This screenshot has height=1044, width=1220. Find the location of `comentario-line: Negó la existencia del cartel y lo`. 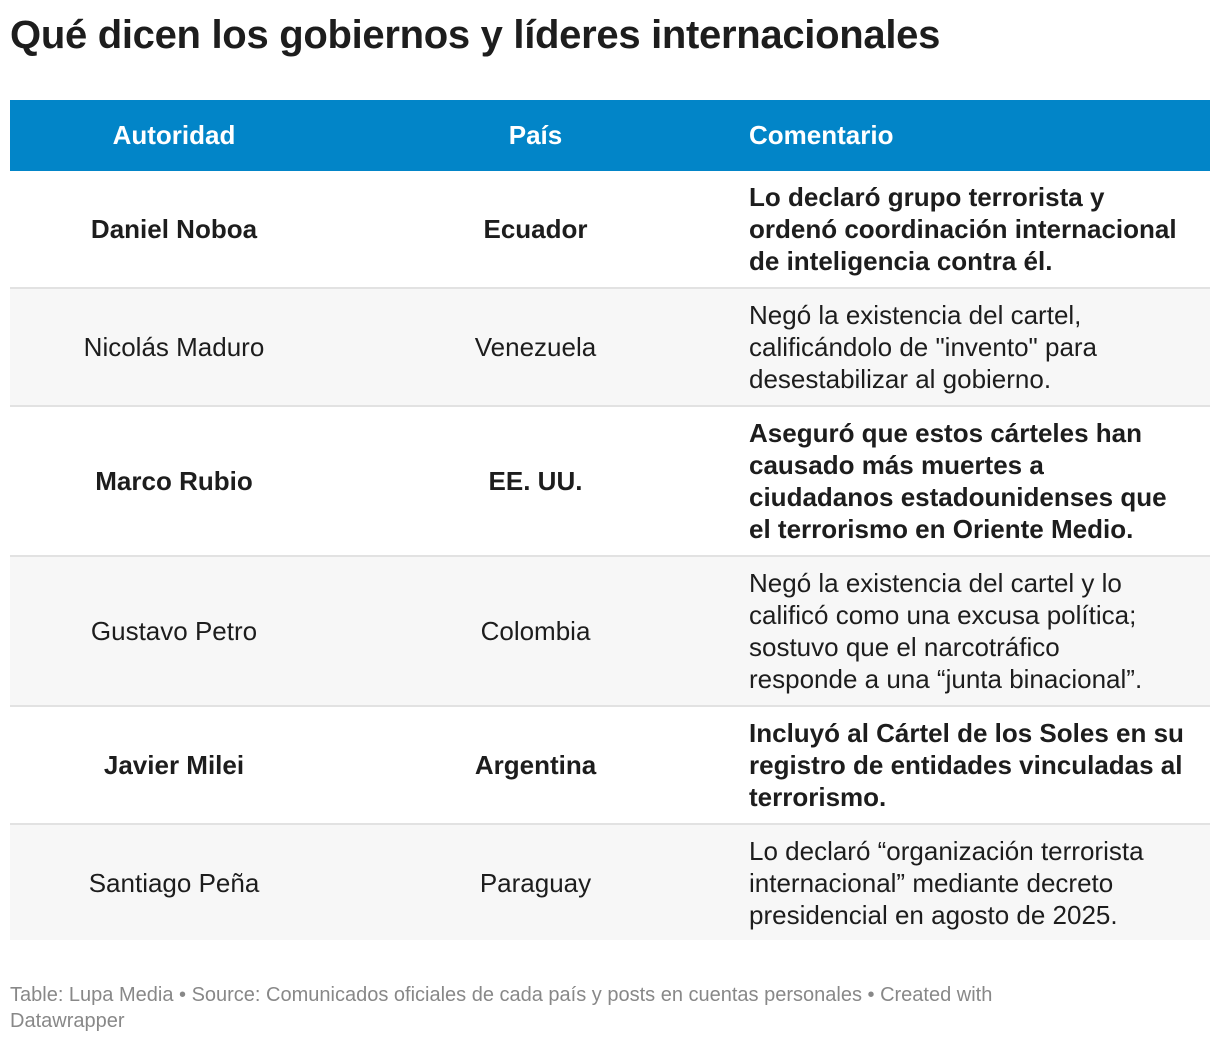

comentario-line: Negó la existencia del cartel y lo is located at coordinates (935, 583).